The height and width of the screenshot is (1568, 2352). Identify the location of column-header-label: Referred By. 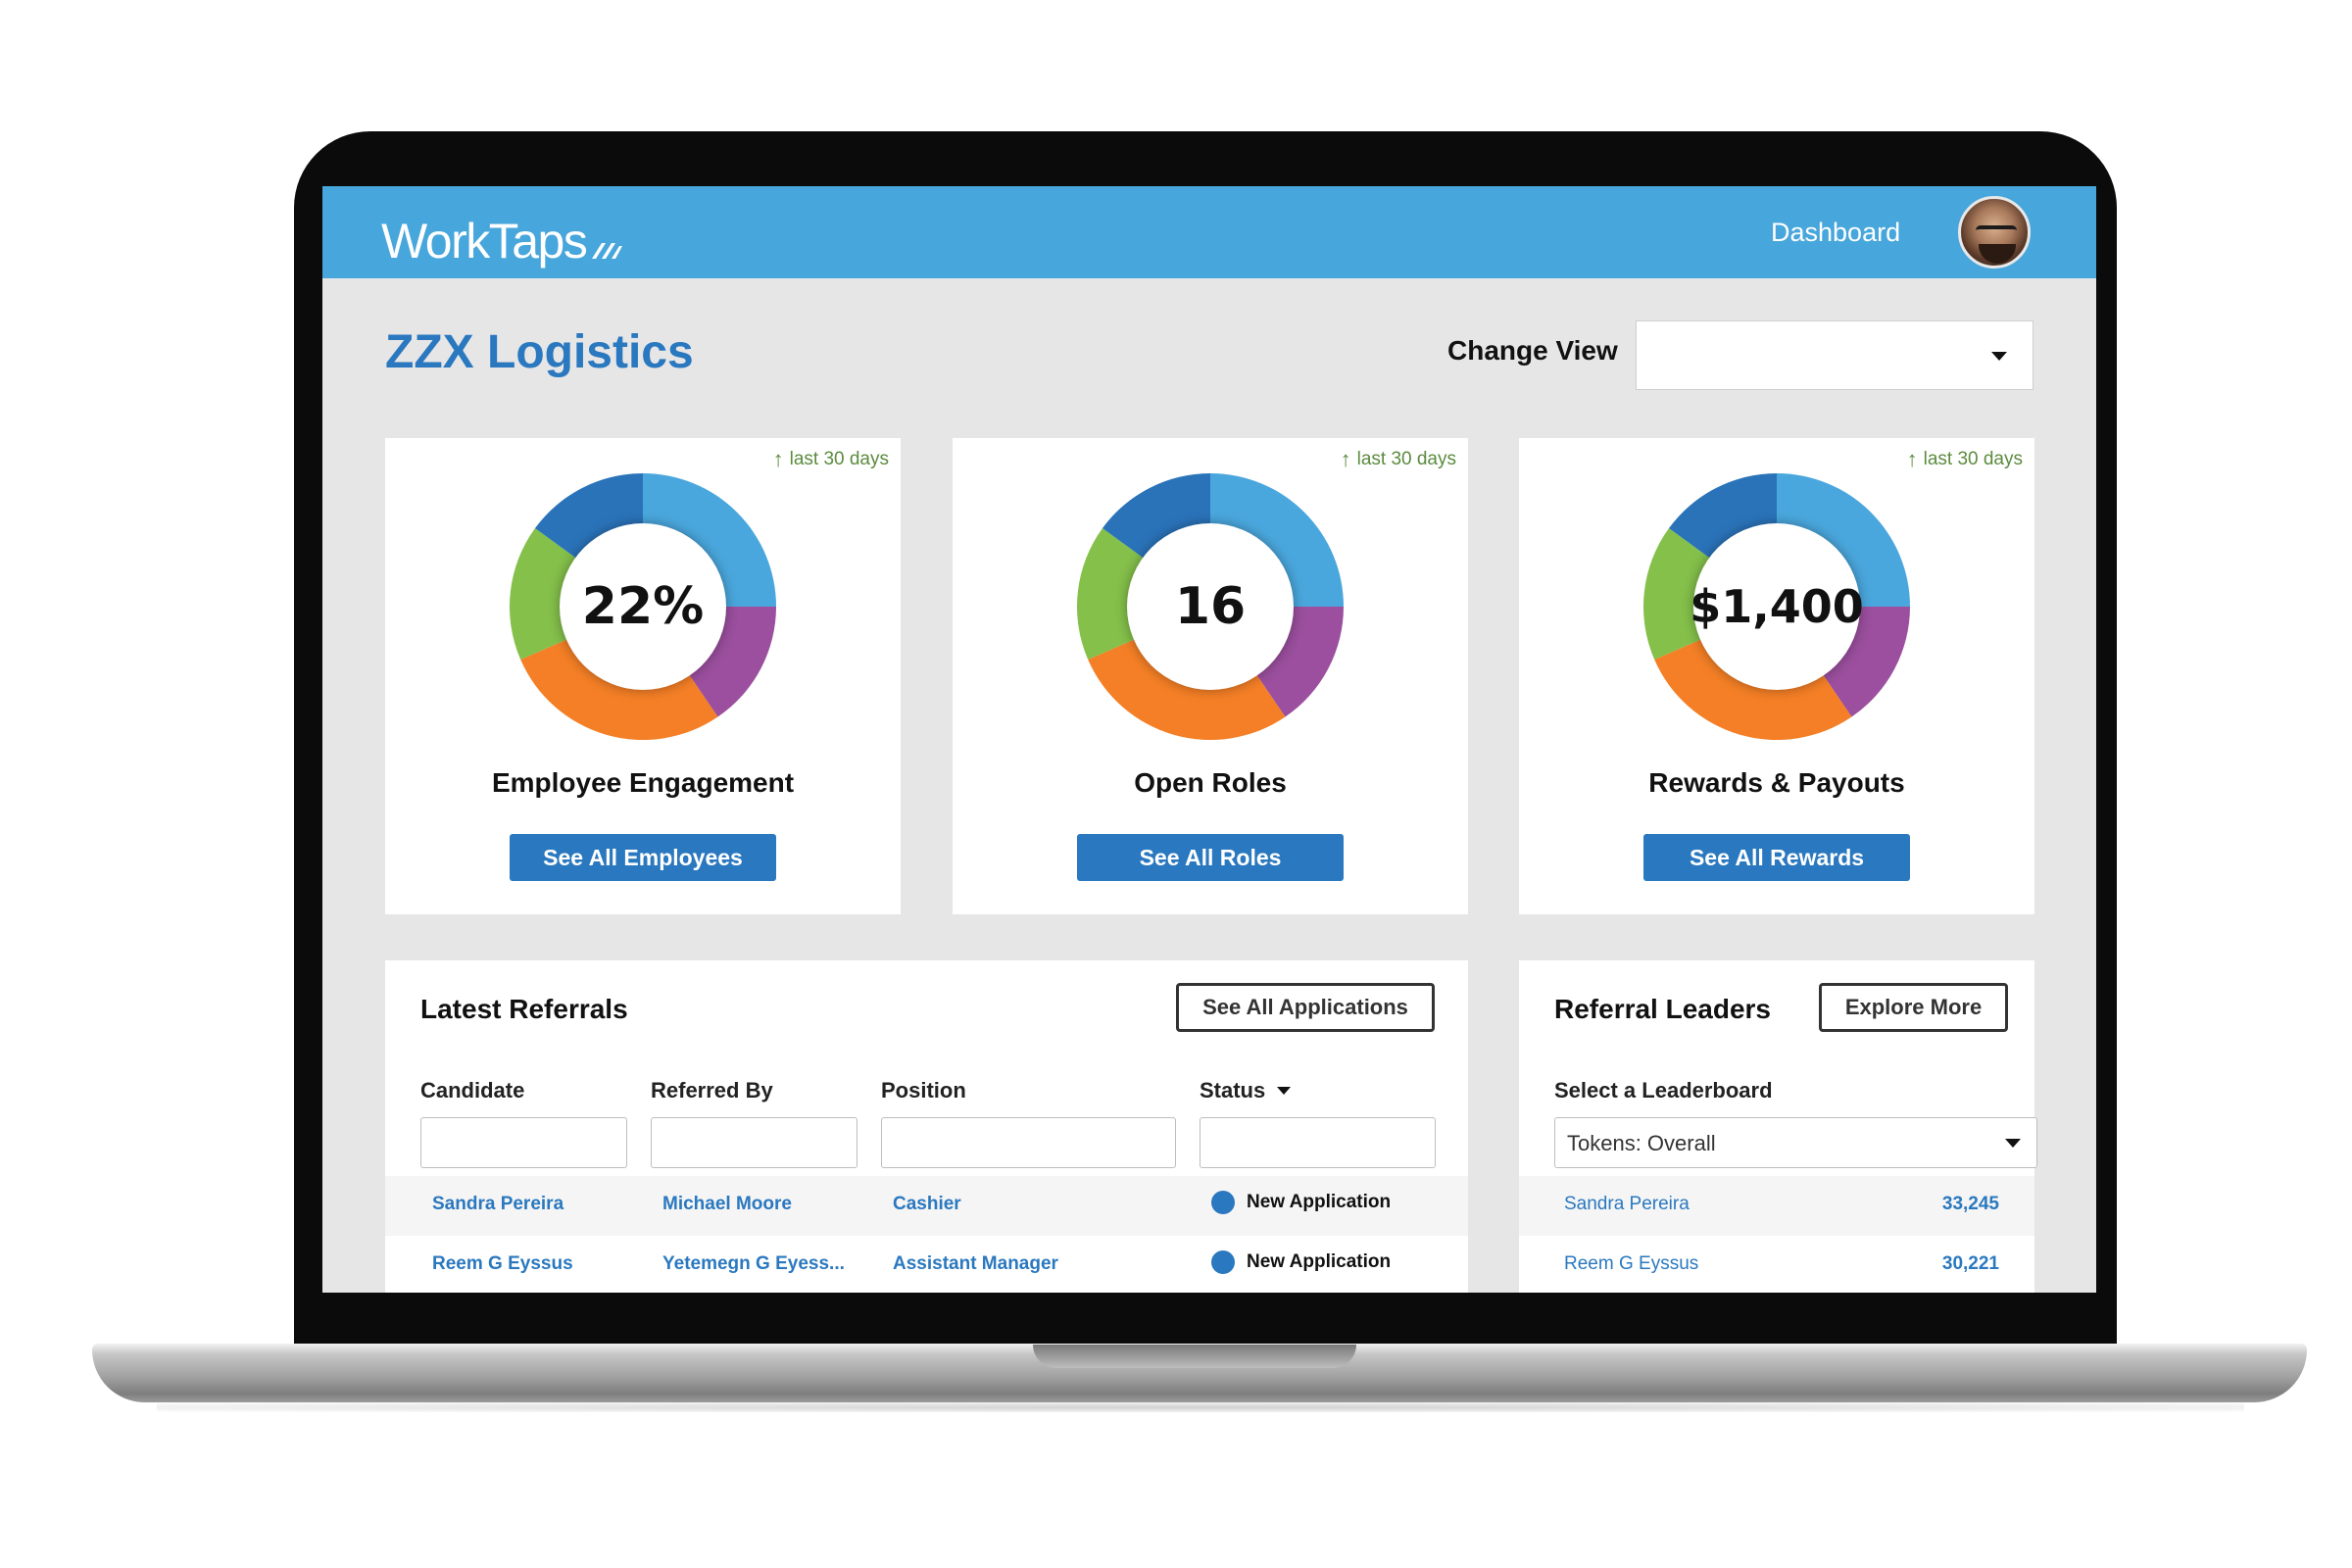
(712, 1090).